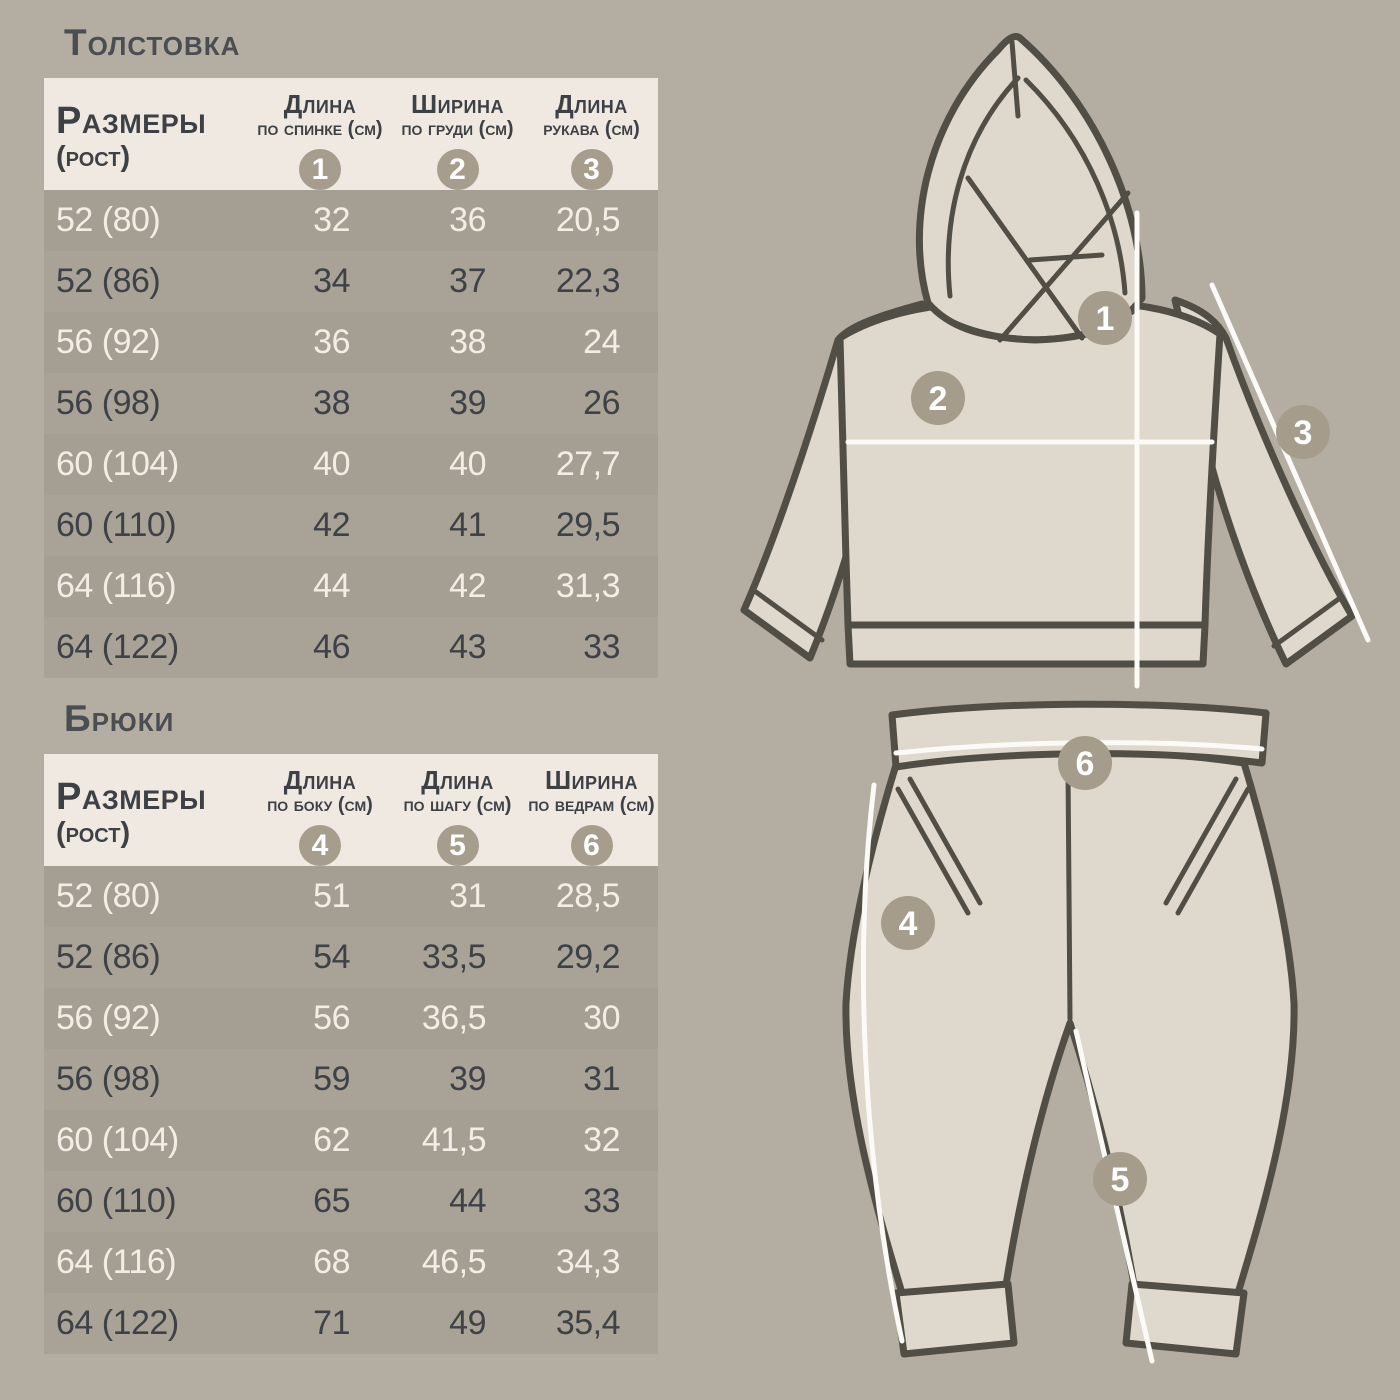  I want to click on column-header-side-length: Длина по боку (см) 4, so click(320, 810).